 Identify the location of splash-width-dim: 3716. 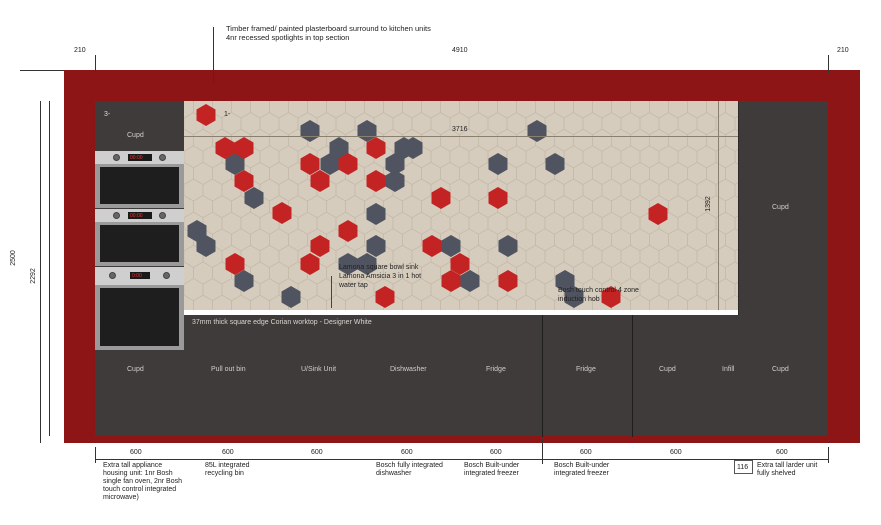
(460, 129).